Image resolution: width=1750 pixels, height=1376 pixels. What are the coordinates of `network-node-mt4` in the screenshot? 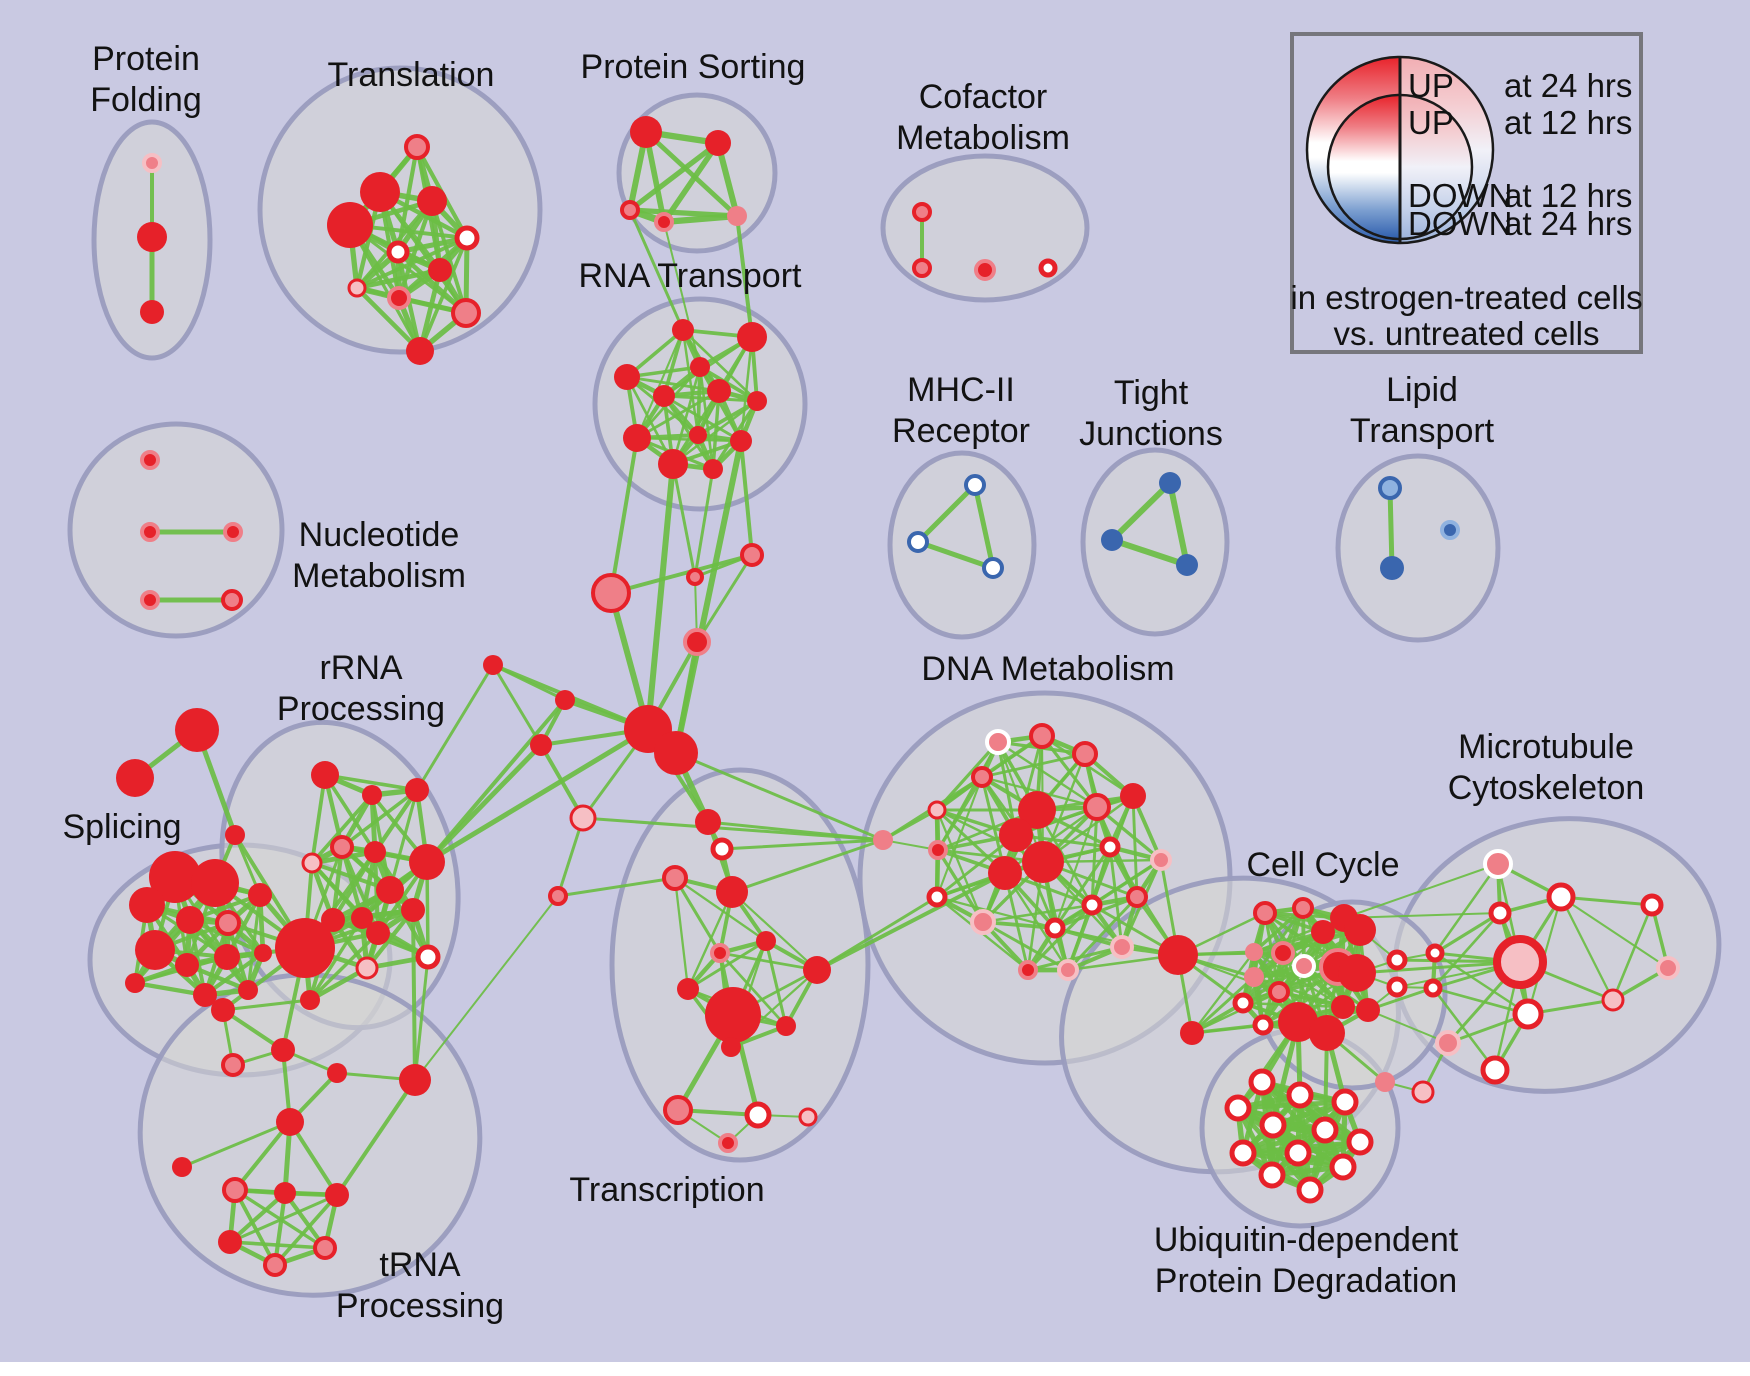 It's located at (1435, 953).